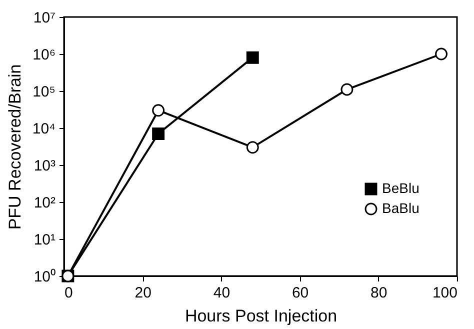 The image size is (474, 329). What do you see at coordinates (261, 316) in the screenshot?
I see `x-axis-title: Hours Post Injection` at bounding box center [261, 316].